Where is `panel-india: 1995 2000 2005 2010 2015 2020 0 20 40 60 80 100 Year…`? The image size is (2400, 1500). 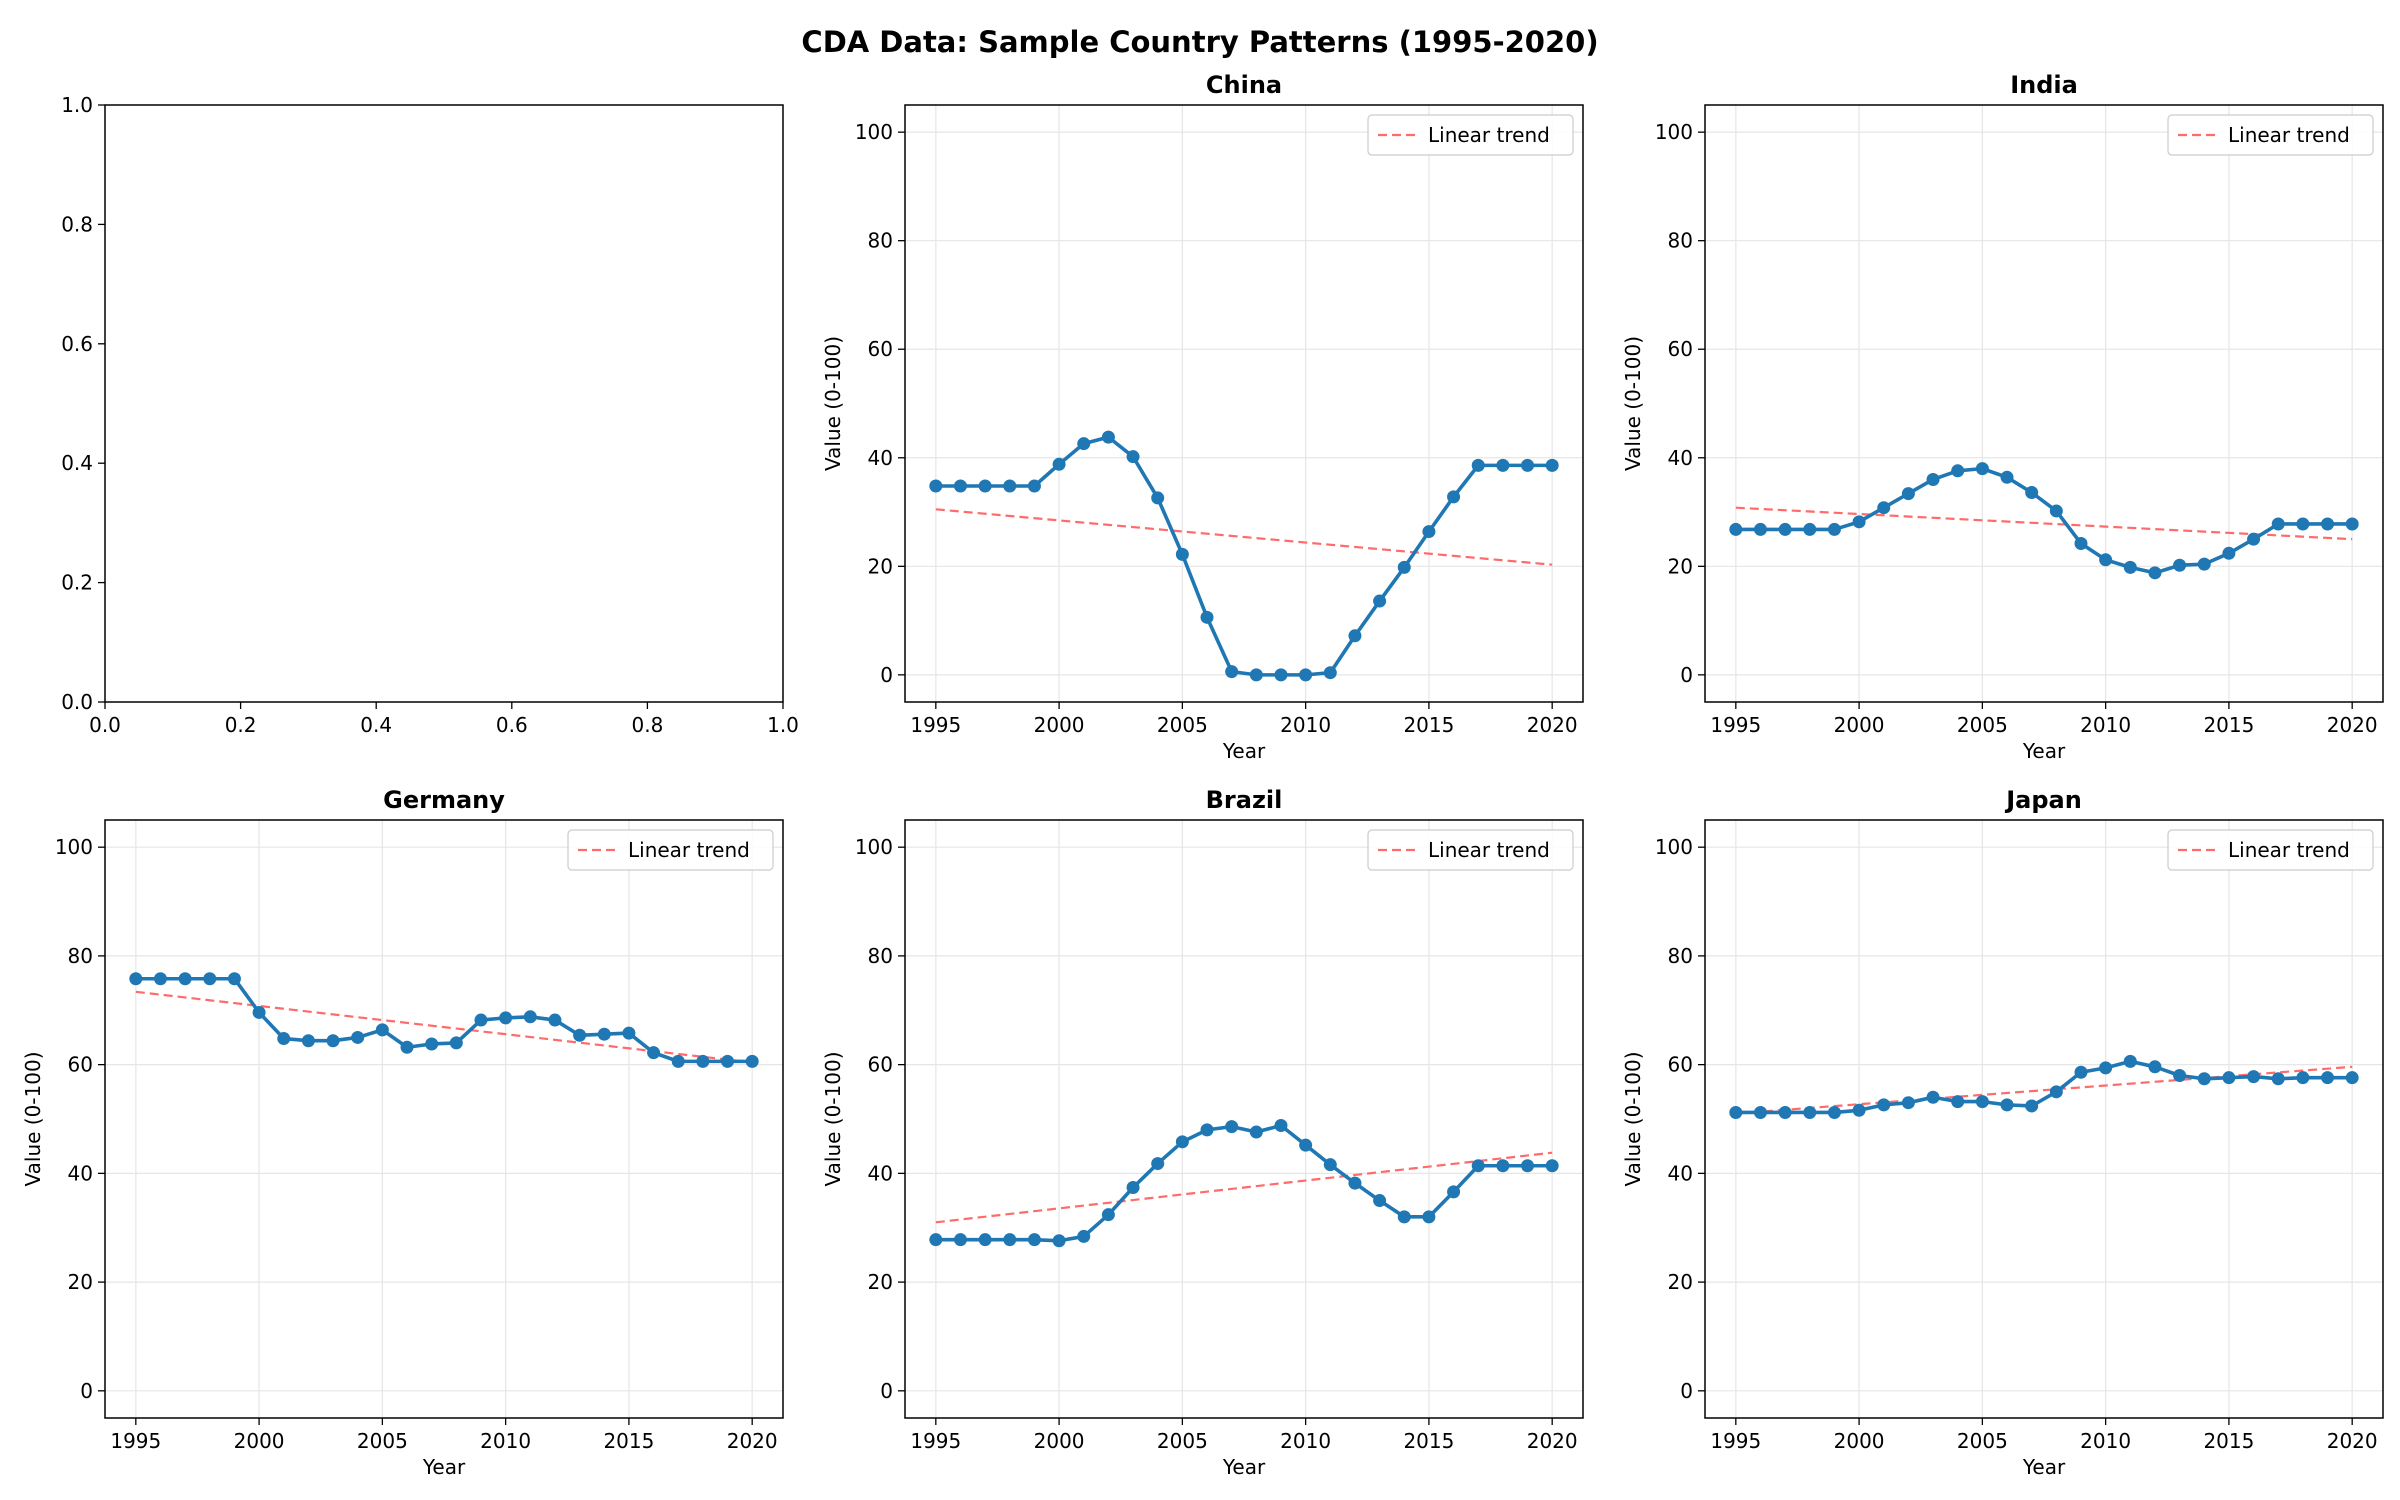 panel-india: 1995 2000 2005 2010 2015 2020 0 20 40 60 80 100 Year… is located at coordinates (2002, 417).